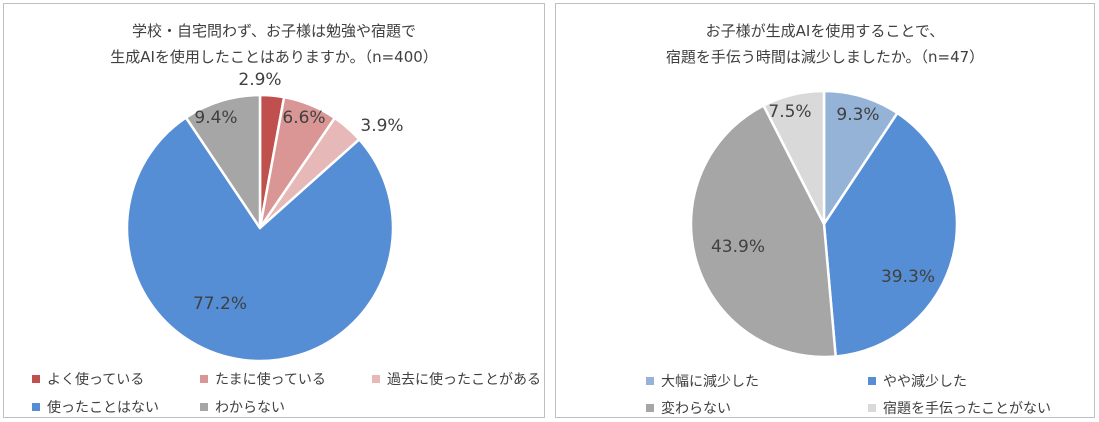 This screenshot has height=422, width=1099. I want to click on slice-data-label-1-1: 2.9%, so click(259, 80).